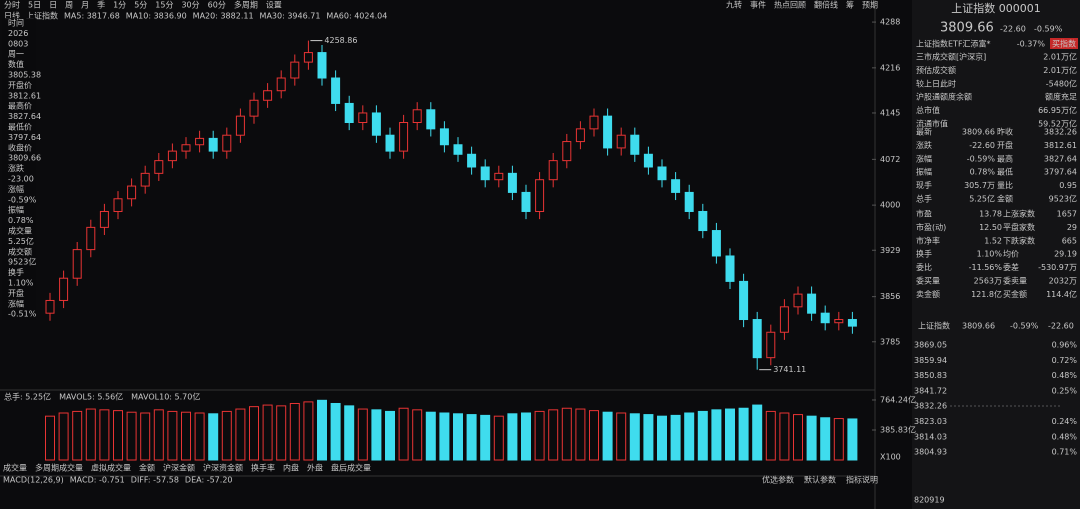  I want to click on indicator-tab: 盘后成交量, so click(351, 468).